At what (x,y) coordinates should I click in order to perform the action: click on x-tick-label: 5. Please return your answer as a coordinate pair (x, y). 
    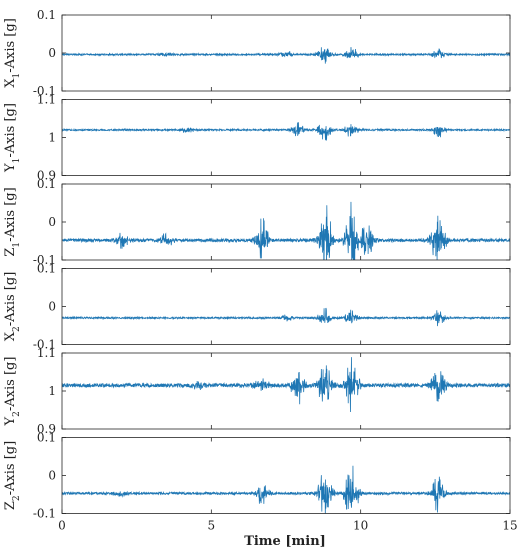
    Looking at the image, I should click on (212, 526).